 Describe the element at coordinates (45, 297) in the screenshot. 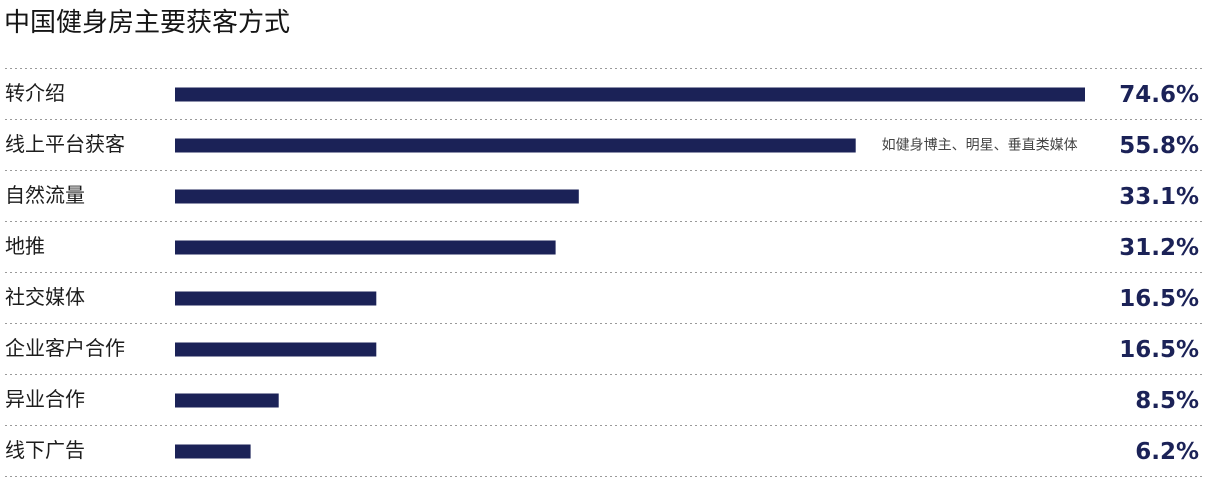

I see `category-label: 社交媒体` at that location.